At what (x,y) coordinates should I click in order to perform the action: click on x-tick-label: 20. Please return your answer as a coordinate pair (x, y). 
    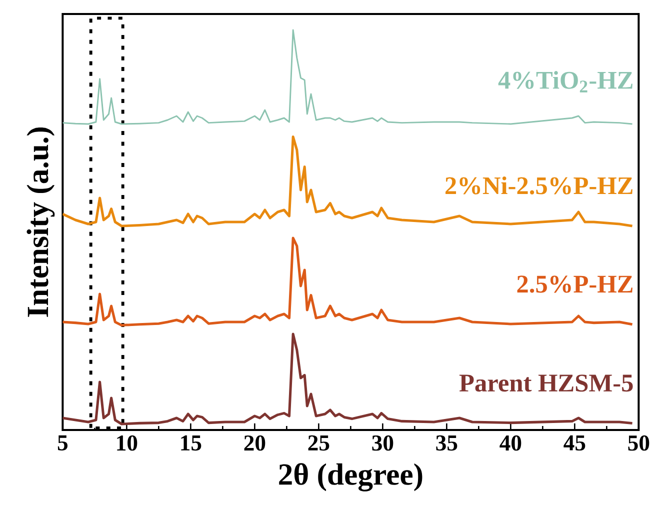
    Looking at the image, I should click on (255, 443).